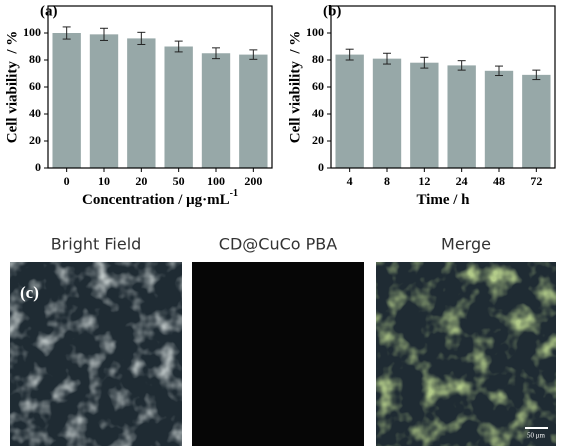 The height and width of the screenshot is (446, 567). What do you see at coordinates (141, 181) in the screenshot?
I see `x-tick-label: 20` at bounding box center [141, 181].